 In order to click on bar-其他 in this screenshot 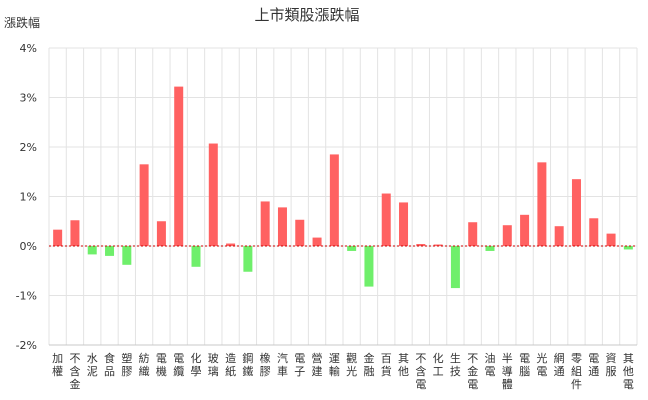, I will do `click(404, 224)`.